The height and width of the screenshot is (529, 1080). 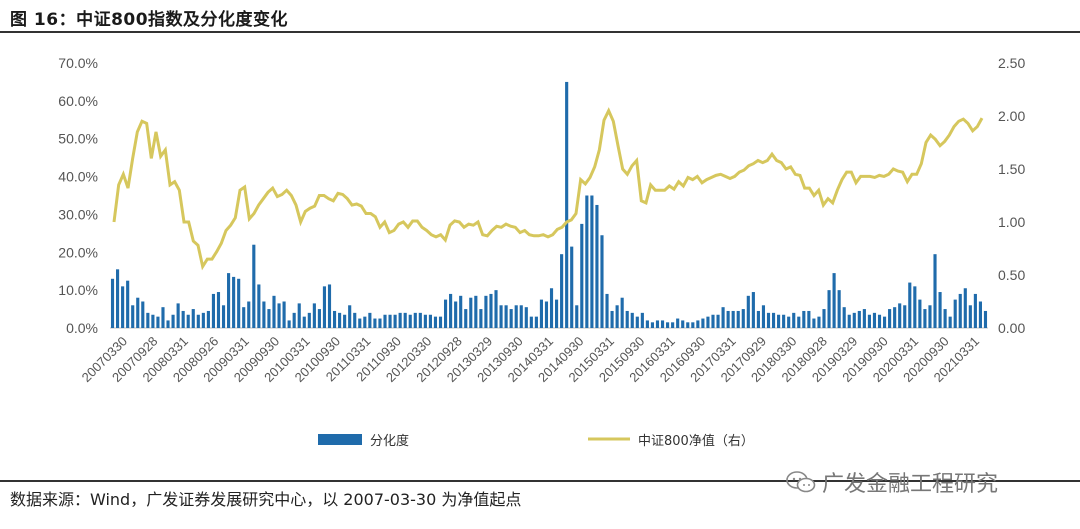 What do you see at coordinates (1011, 63) in the screenshot?
I see `y-right-tick-label: 2.50` at bounding box center [1011, 63].